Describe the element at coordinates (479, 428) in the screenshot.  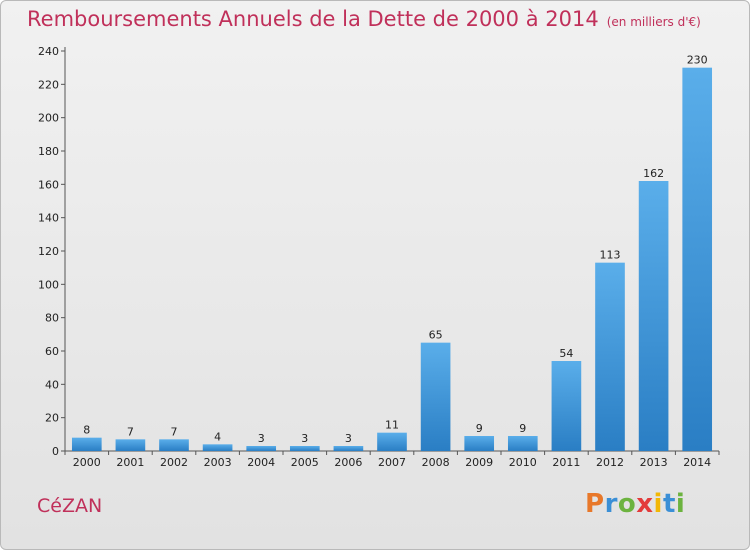
I see `data-label-2009: 9` at that location.